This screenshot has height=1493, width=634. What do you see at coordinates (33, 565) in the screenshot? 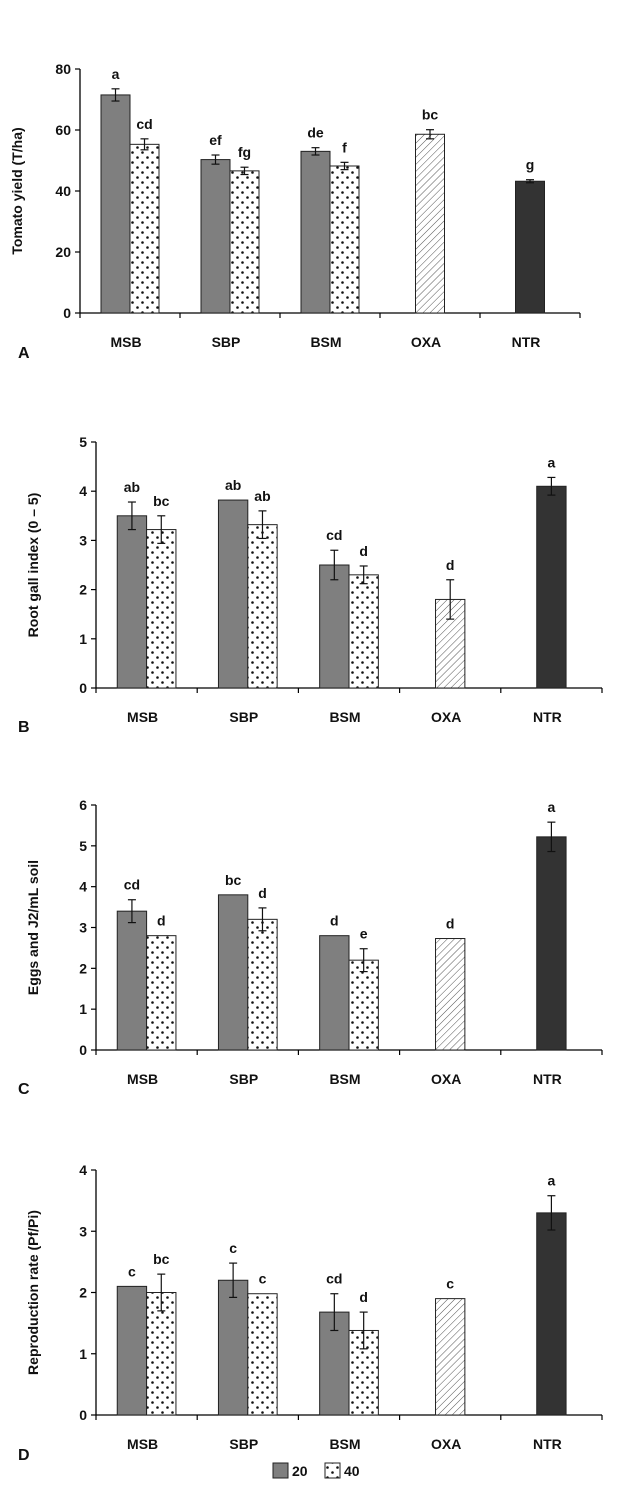
I see `y-axis-label: Root gall index (0 – 5)` at bounding box center [33, 565].